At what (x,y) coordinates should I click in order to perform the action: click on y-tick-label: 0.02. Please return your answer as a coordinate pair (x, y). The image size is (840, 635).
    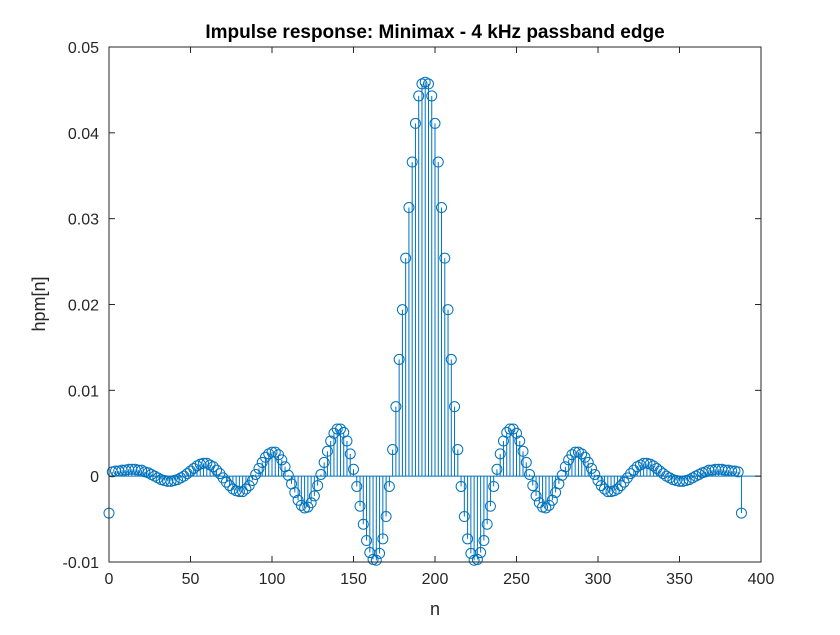
    Looking at the image, I should click on (83, 306).